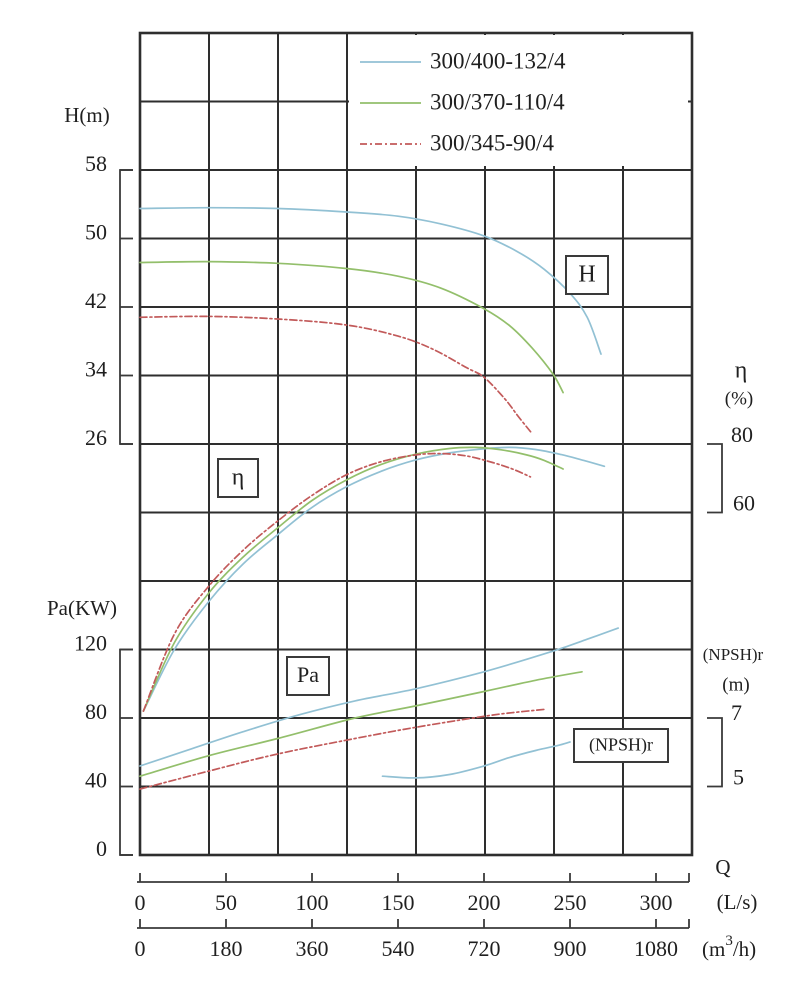 The image size is (812, 1000). Describe the element at coordinates (736, 712) in the screenshot. I see `svg-text: 7` at that location.